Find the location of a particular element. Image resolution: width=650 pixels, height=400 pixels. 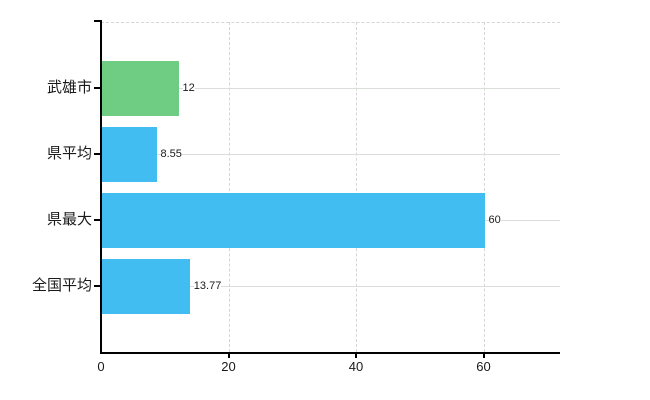

bar-value-label: 12 is located at coordinates (188, 88).